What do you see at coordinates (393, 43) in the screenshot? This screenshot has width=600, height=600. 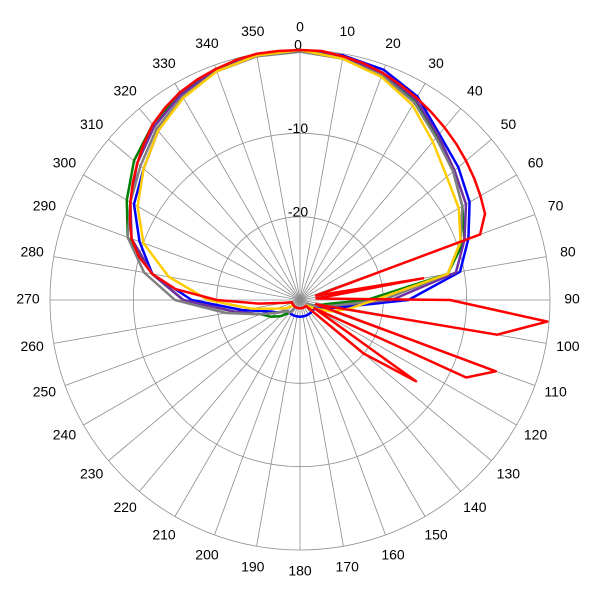 I see `angle-tick-label: 20` at bounding box center [393, 43].